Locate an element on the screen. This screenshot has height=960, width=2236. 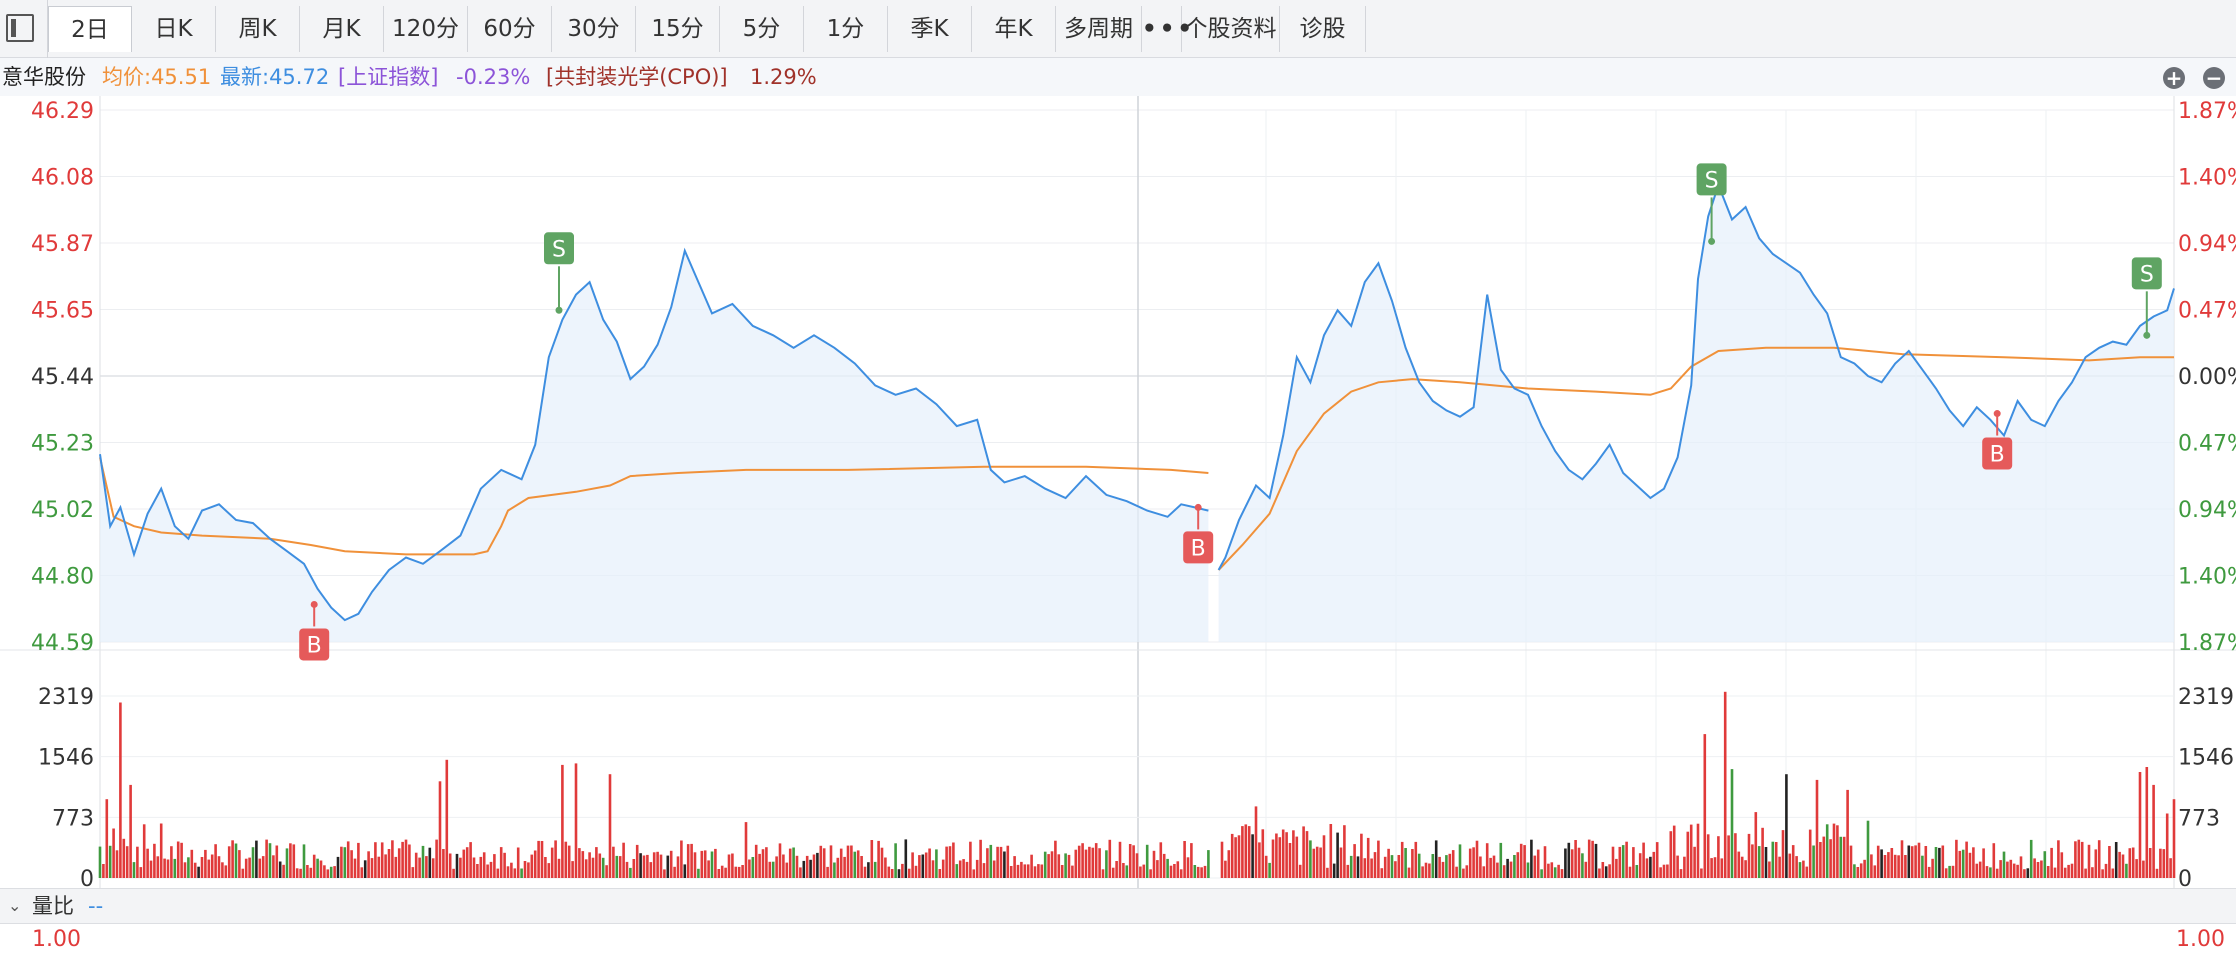
tab-1: 日K is located at coordinates (174, 29).